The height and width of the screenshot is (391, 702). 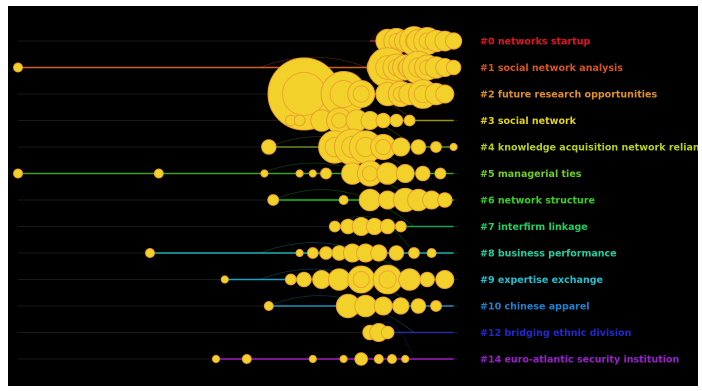 I want to click on cluster-label: #10 chinese apparel, so click(x=535, y=307).